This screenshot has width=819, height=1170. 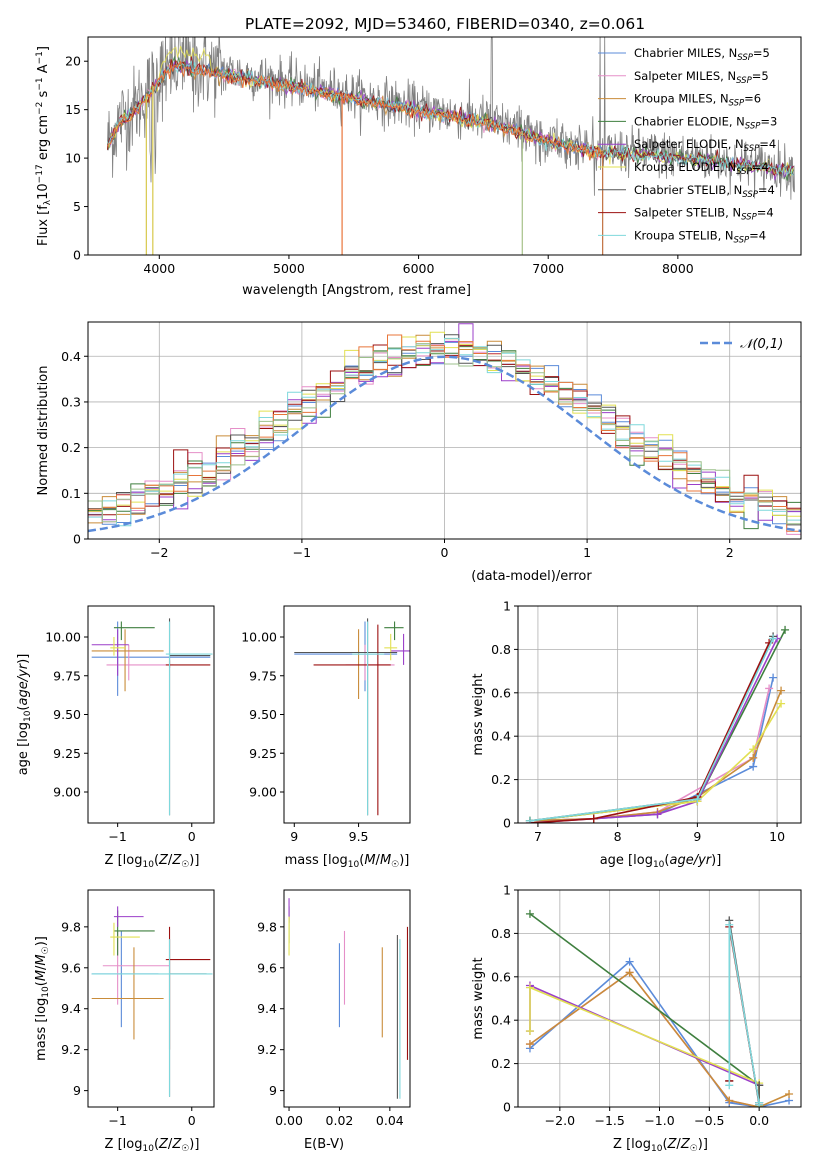 I want to click on x-tick-label: −1.0, so click(x=659, y=1120).